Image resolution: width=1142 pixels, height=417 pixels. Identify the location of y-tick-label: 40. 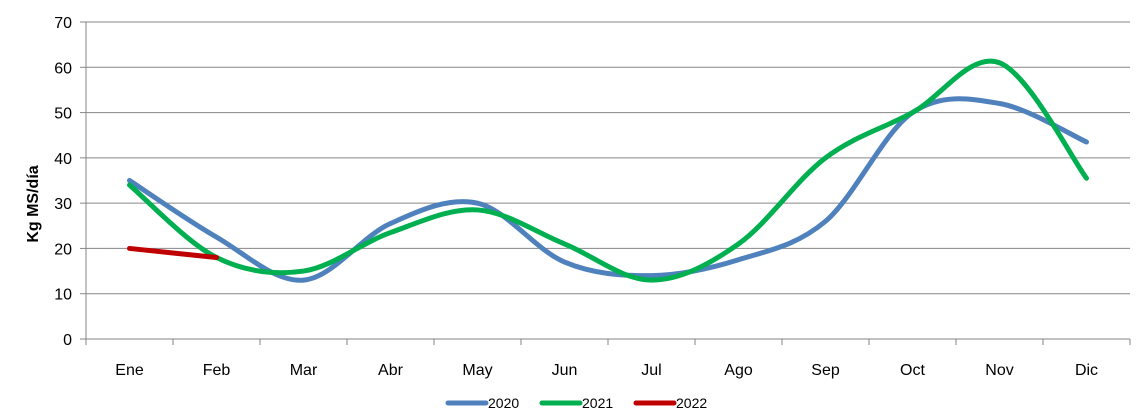
(63, 159).